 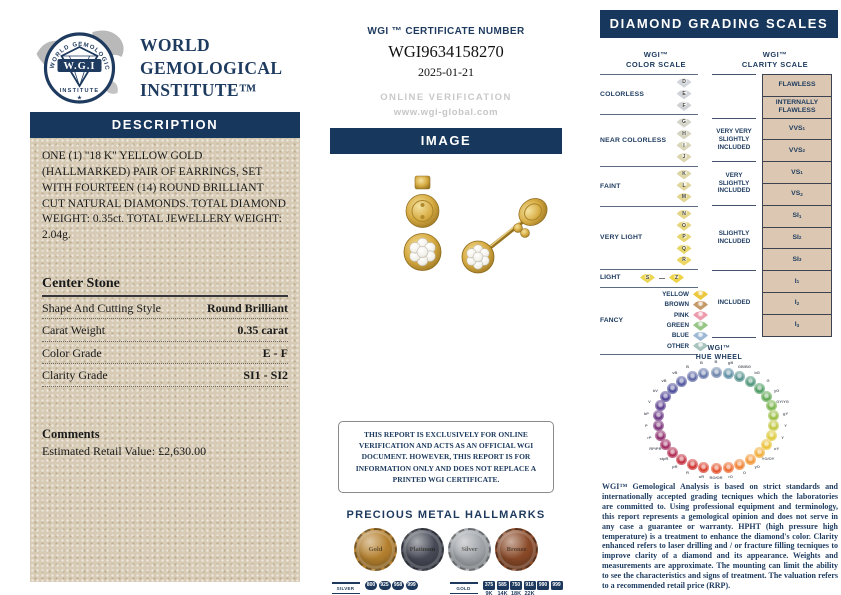 What do you see at coordinates (734, 337) in the screenshot?
I see `clarity-gutter-line` at bounding box center [734, 337].